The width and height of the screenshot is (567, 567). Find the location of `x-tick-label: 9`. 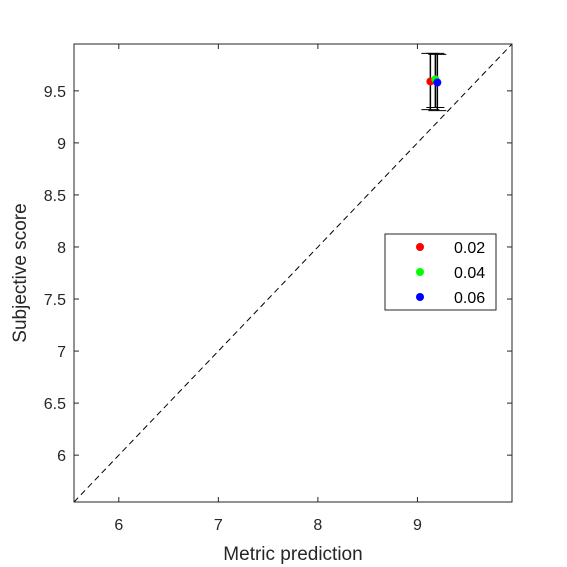

x-tick-label: 9 is located at coordinates (417, 525).